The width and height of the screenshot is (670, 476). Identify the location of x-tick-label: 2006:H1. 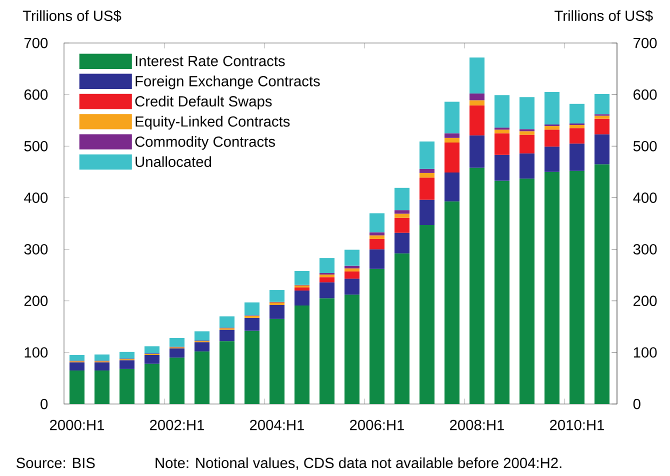
(377, 425).